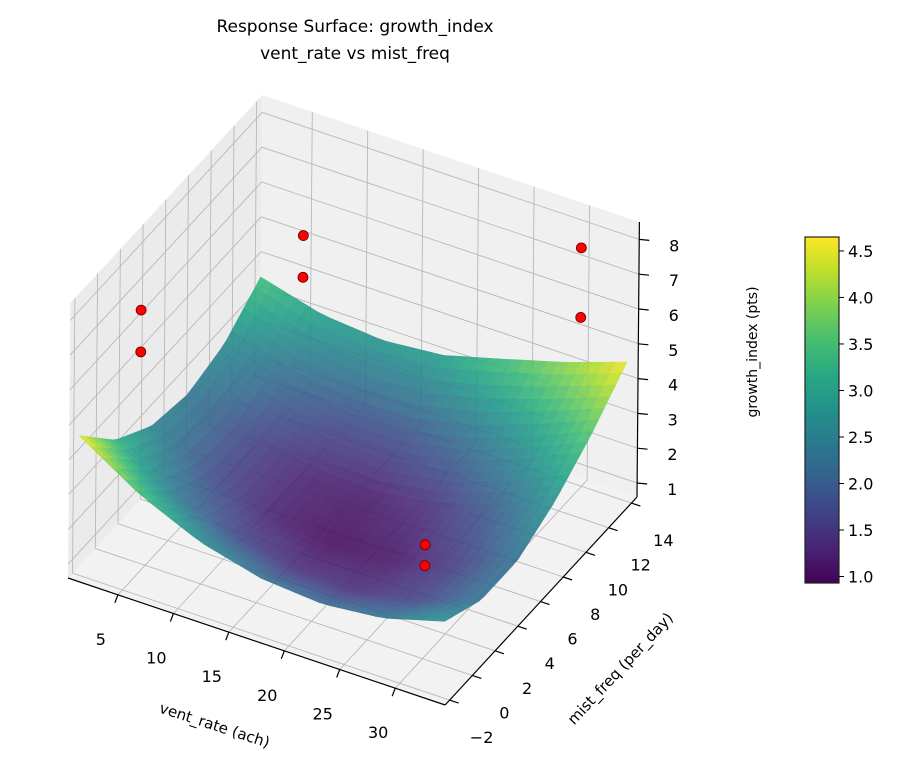 This screenshot has width=902, height=767. What do you see at coordinates (860, 576) in the screenshot?
I see `colorbar-tick-label: 1.0` at bounding box center [860, 576].